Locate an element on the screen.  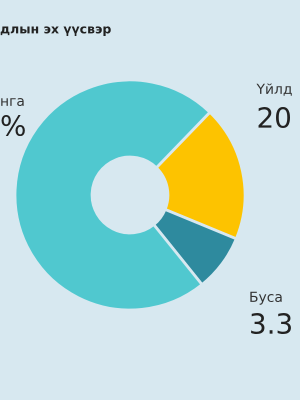
slice-label: Буса is located at coordinates (266, 298).